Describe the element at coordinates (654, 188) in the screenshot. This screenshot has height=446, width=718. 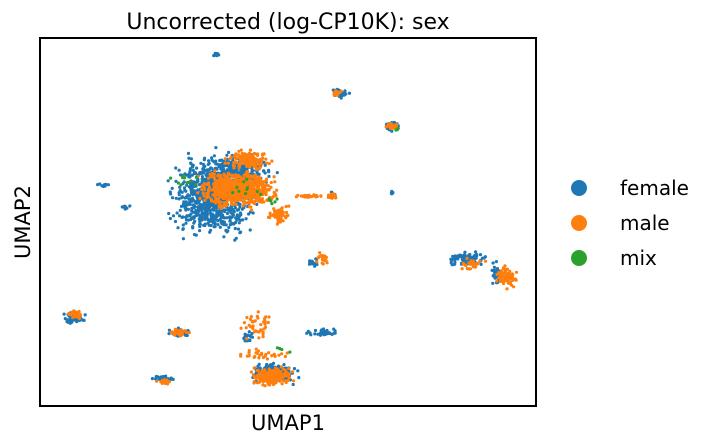
I see `legend-label-female: female` at that location.